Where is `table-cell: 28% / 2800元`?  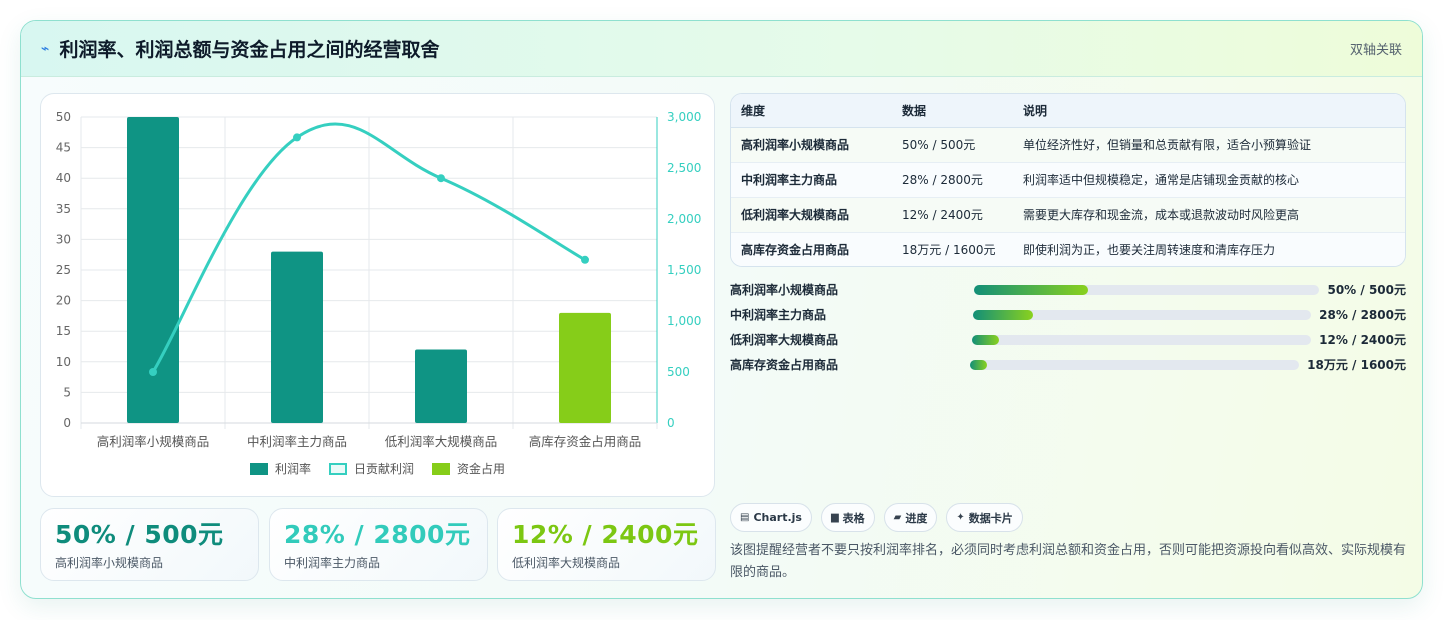
table-cell: 28% / 2800元 is located at coordinates (952, 180).